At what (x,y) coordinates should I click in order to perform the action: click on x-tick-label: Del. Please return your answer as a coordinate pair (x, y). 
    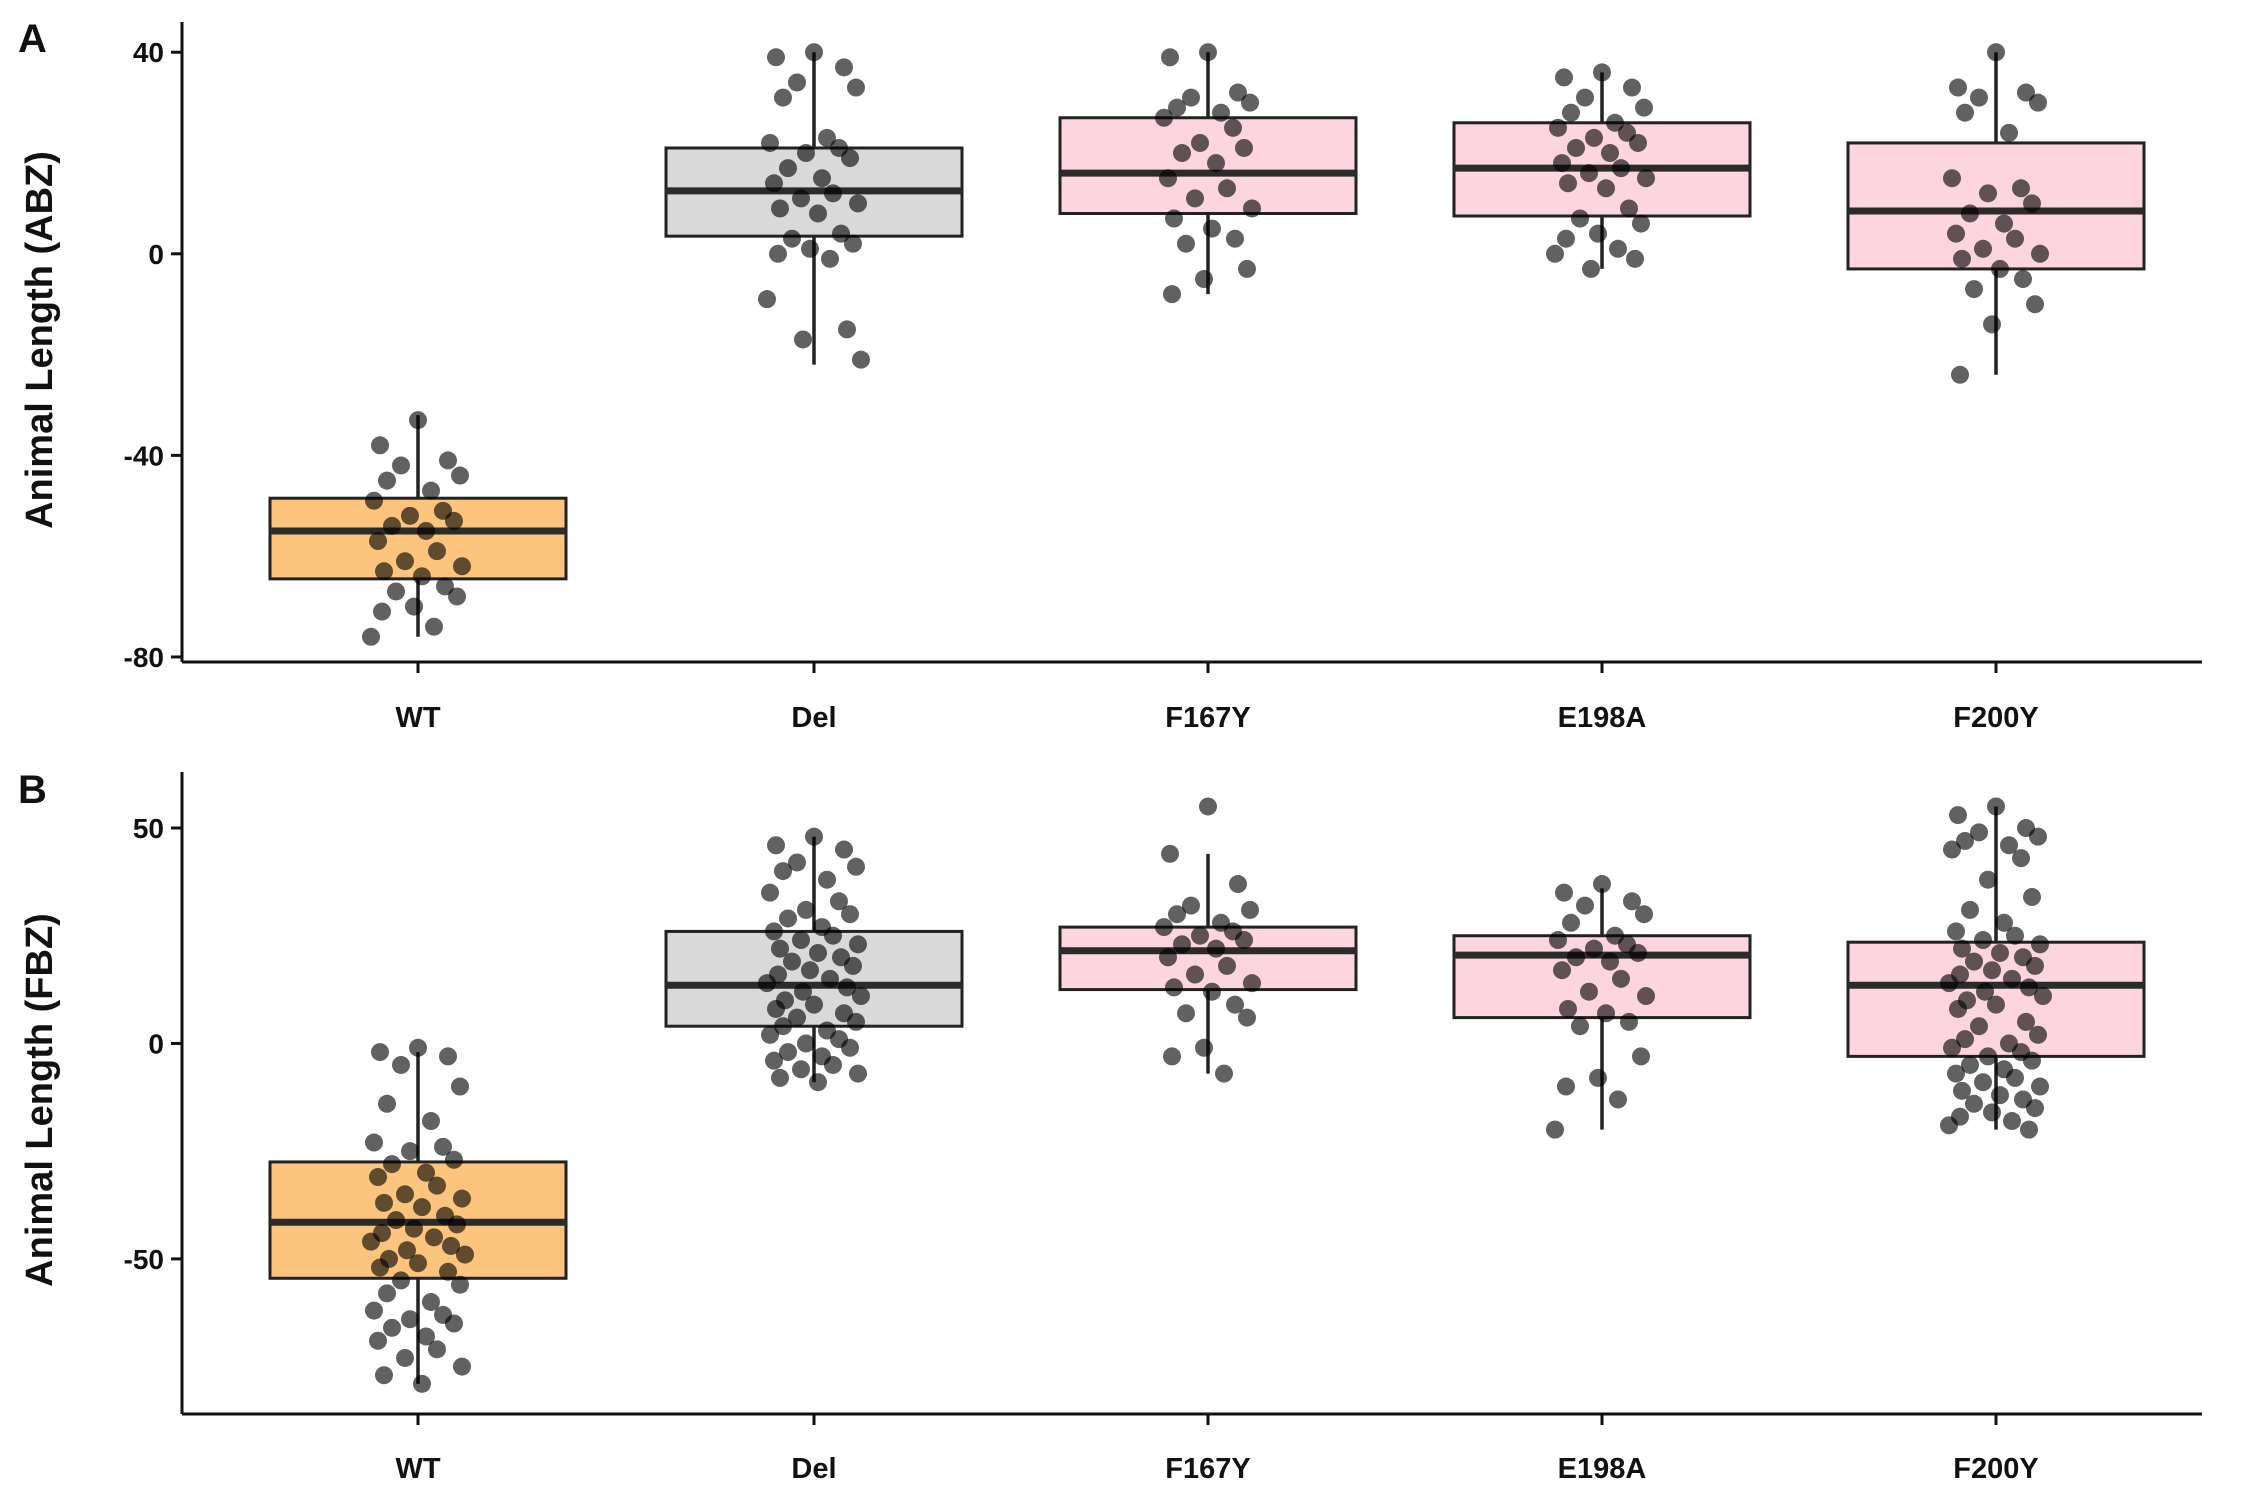
    Looking at the image, I should click on (813, 1469).